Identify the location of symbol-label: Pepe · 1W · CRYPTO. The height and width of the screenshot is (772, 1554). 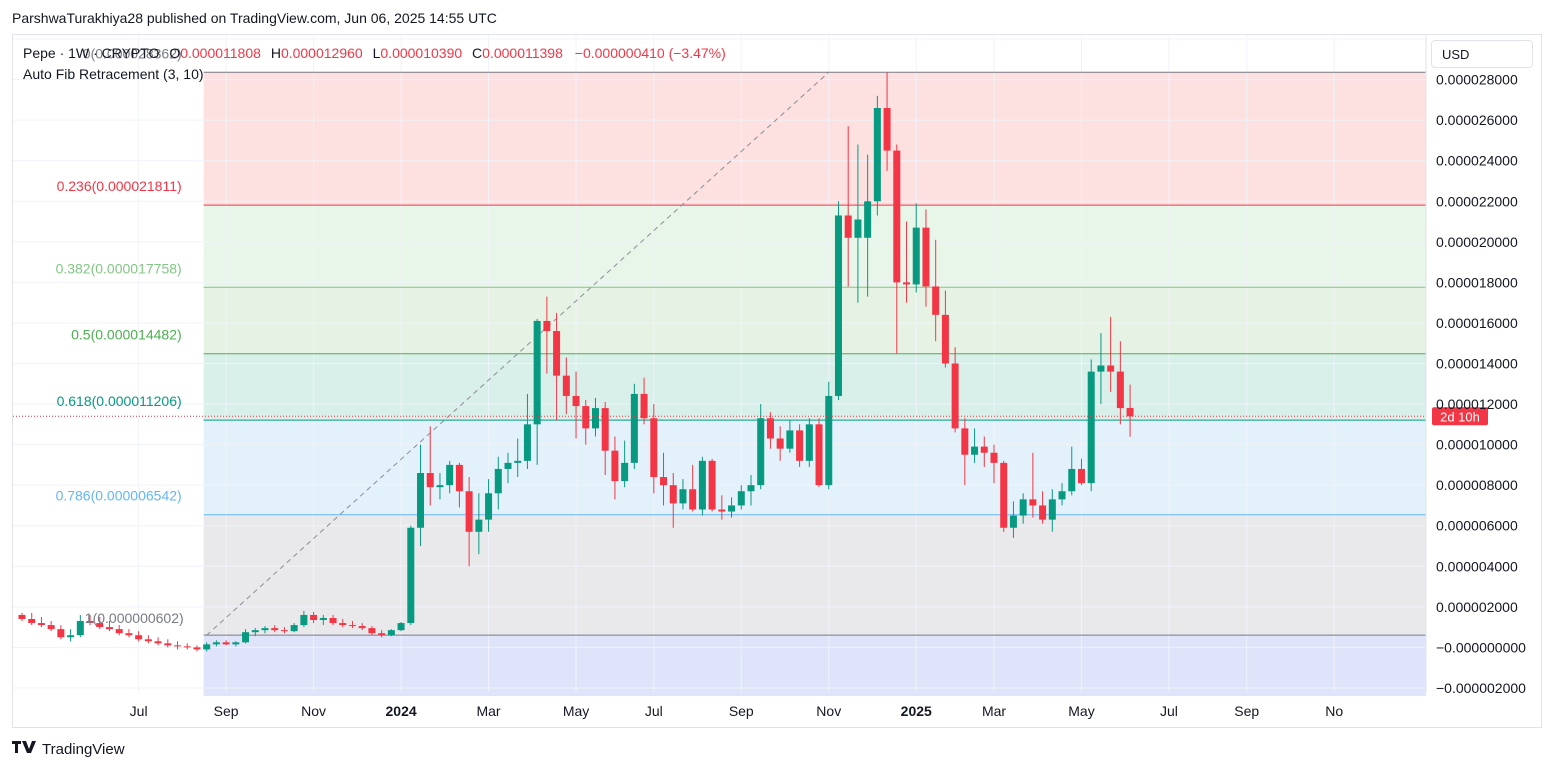
(91, 53).